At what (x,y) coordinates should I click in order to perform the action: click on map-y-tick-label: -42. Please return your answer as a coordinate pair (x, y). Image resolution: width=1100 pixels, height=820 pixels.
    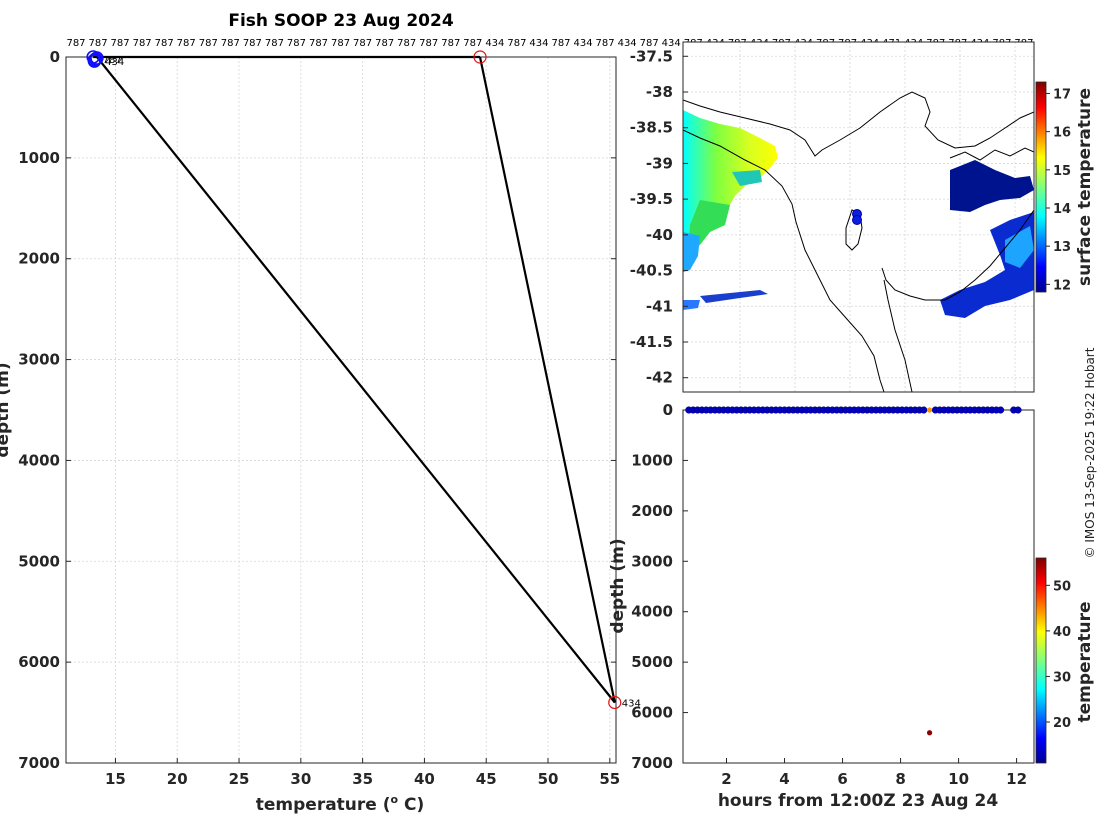
    Looking at the image, I should click on (659, 378).